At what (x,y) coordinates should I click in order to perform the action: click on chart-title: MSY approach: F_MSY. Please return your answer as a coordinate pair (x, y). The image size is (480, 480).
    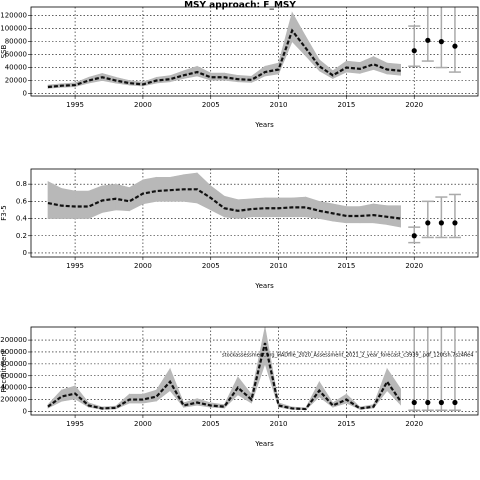
    Looking at the image, I should click on (240, 6).